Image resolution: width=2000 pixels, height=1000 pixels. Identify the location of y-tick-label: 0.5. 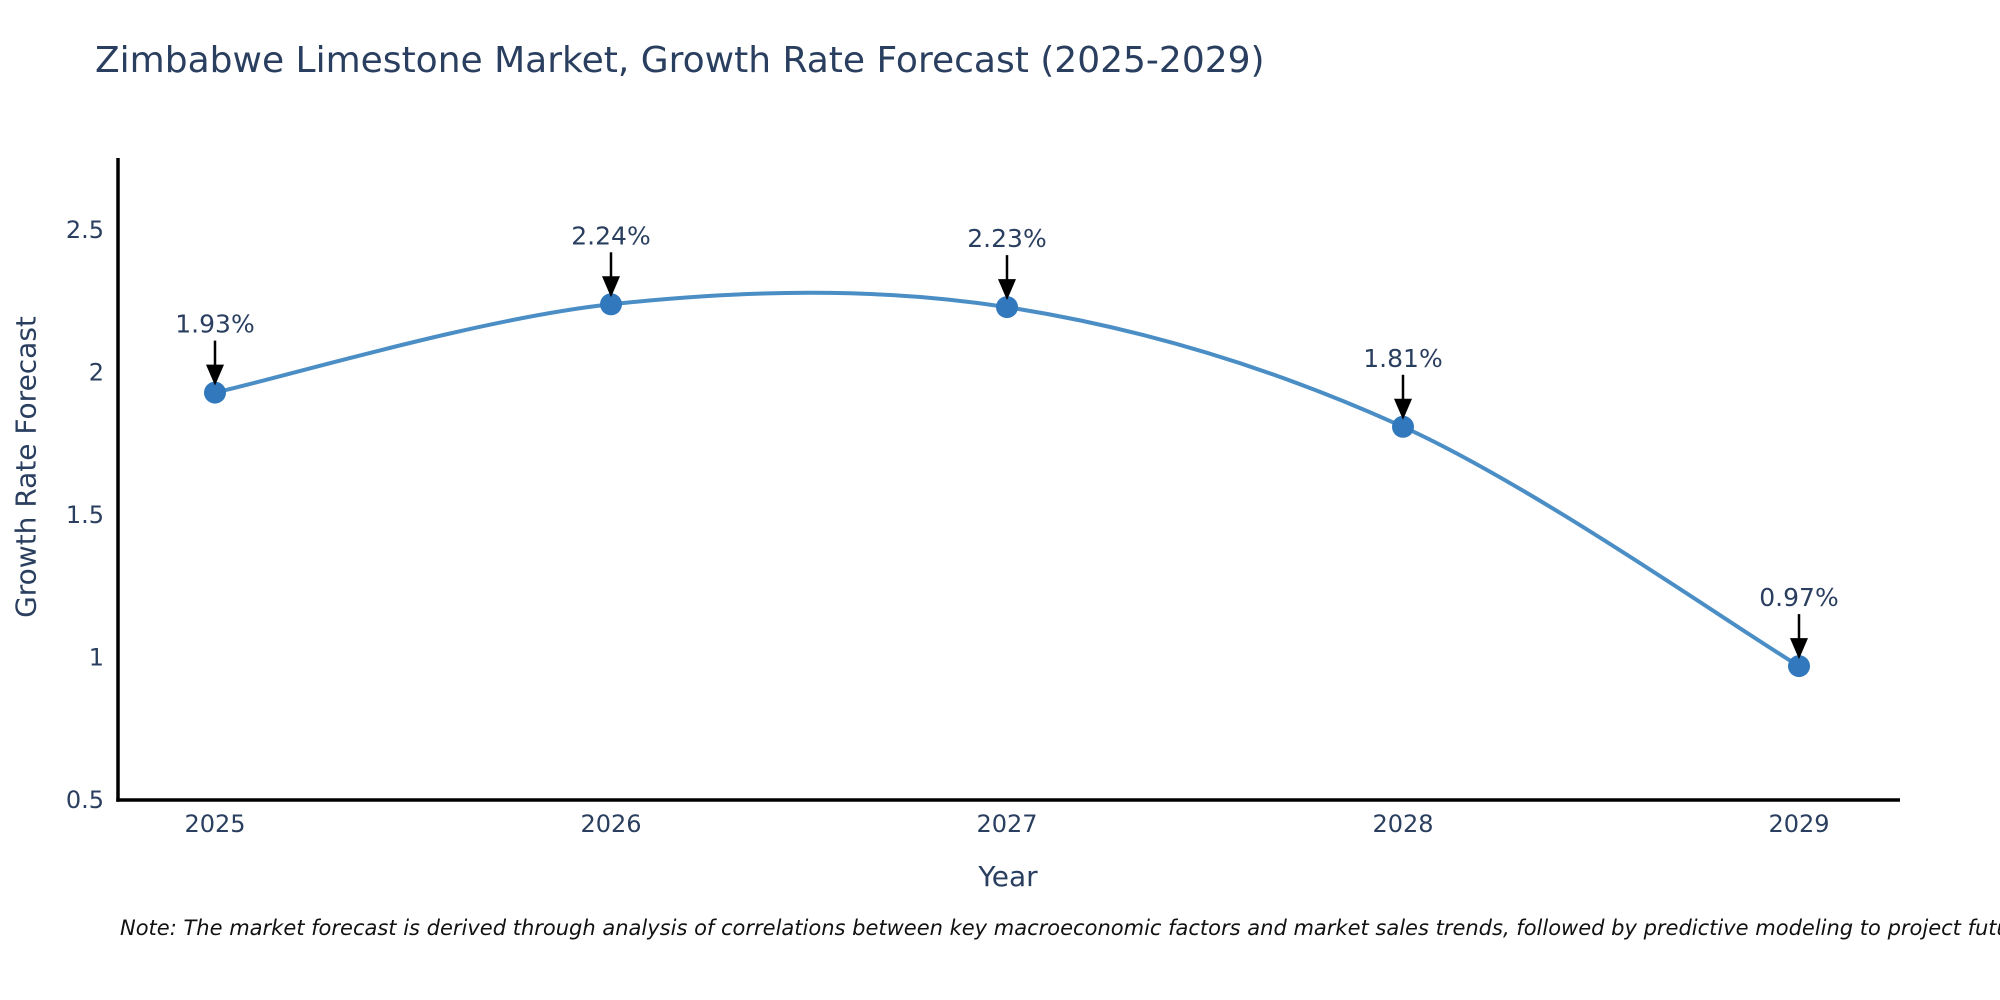
(85, 800).